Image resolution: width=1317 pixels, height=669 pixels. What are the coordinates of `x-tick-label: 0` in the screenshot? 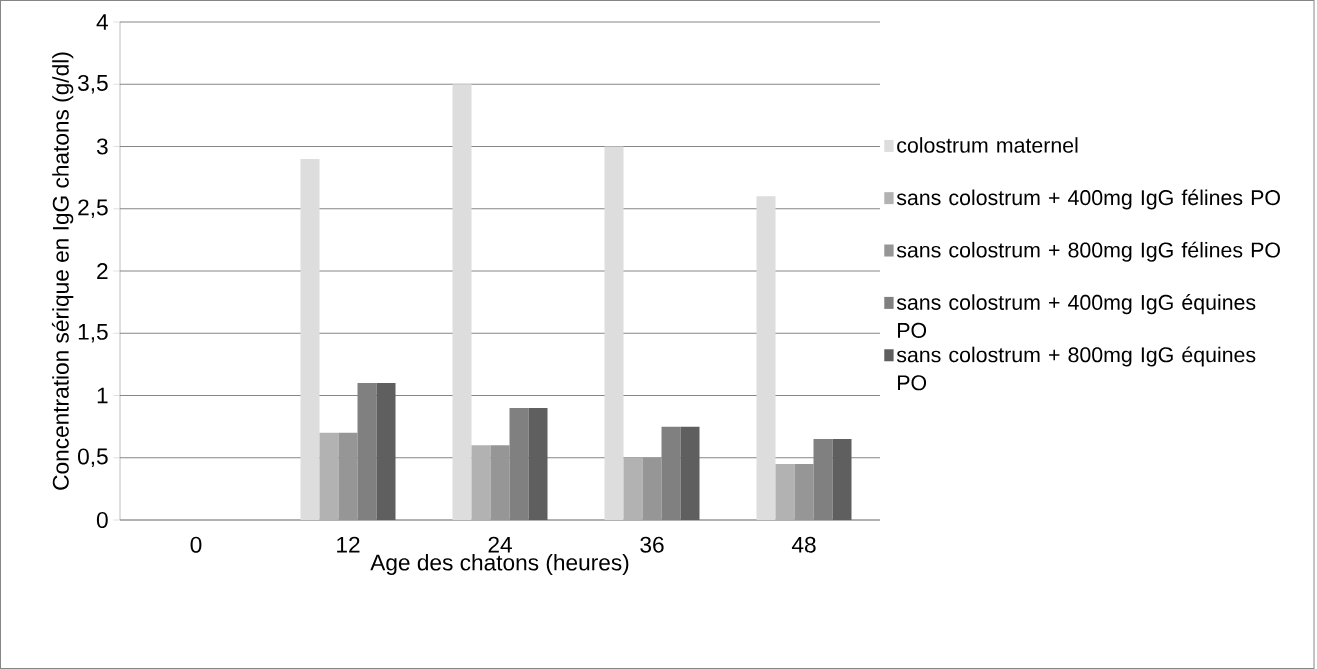 It's located at (196, 544).